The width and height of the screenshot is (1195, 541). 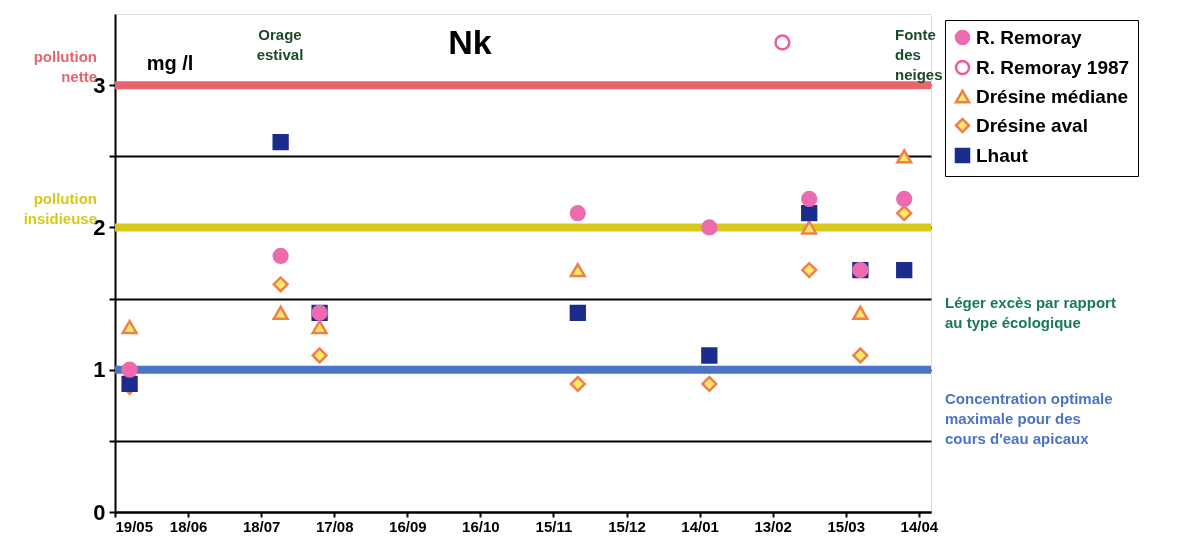 What do you see at coordinates (1052, 96) in the screenshot?
I see `legend-label: Drésine médiane` at bounding box center [1052, 96].